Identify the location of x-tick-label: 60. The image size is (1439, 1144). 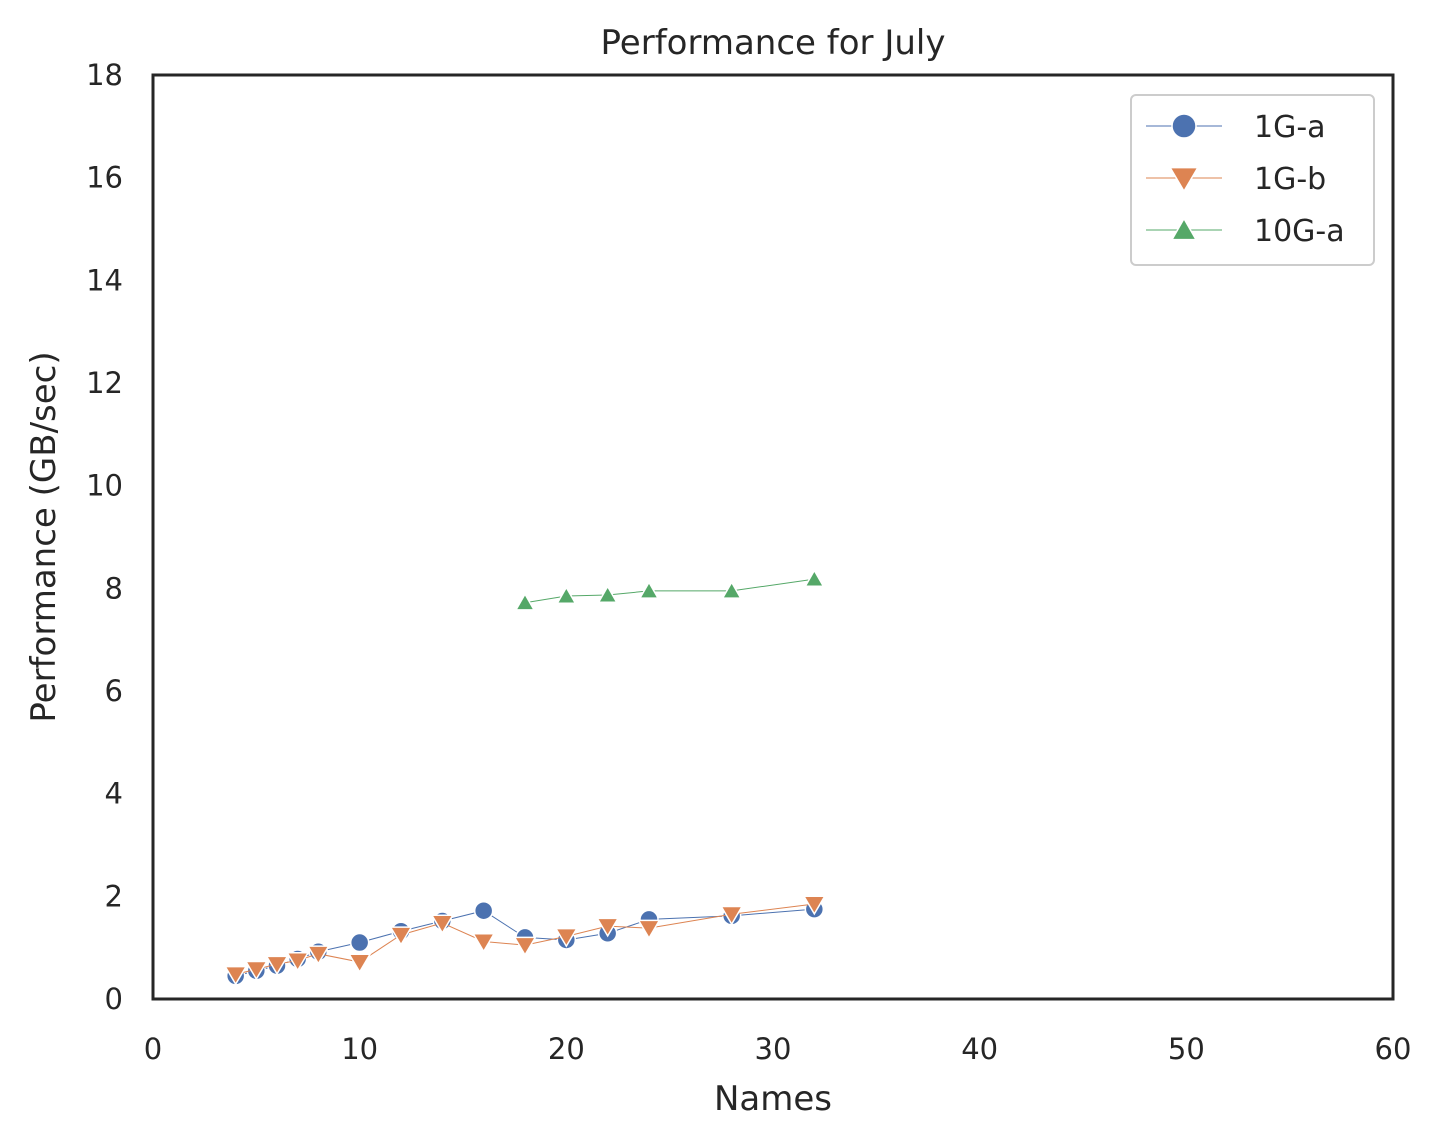
(1393, 1049).